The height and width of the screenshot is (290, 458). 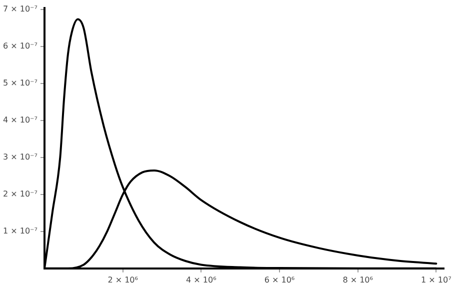 What do you see at coordinates (20, 83) in the screenshot?
I see `y-tick-label: 5 × 10⁻⁷` at bounding box center [20, 83].